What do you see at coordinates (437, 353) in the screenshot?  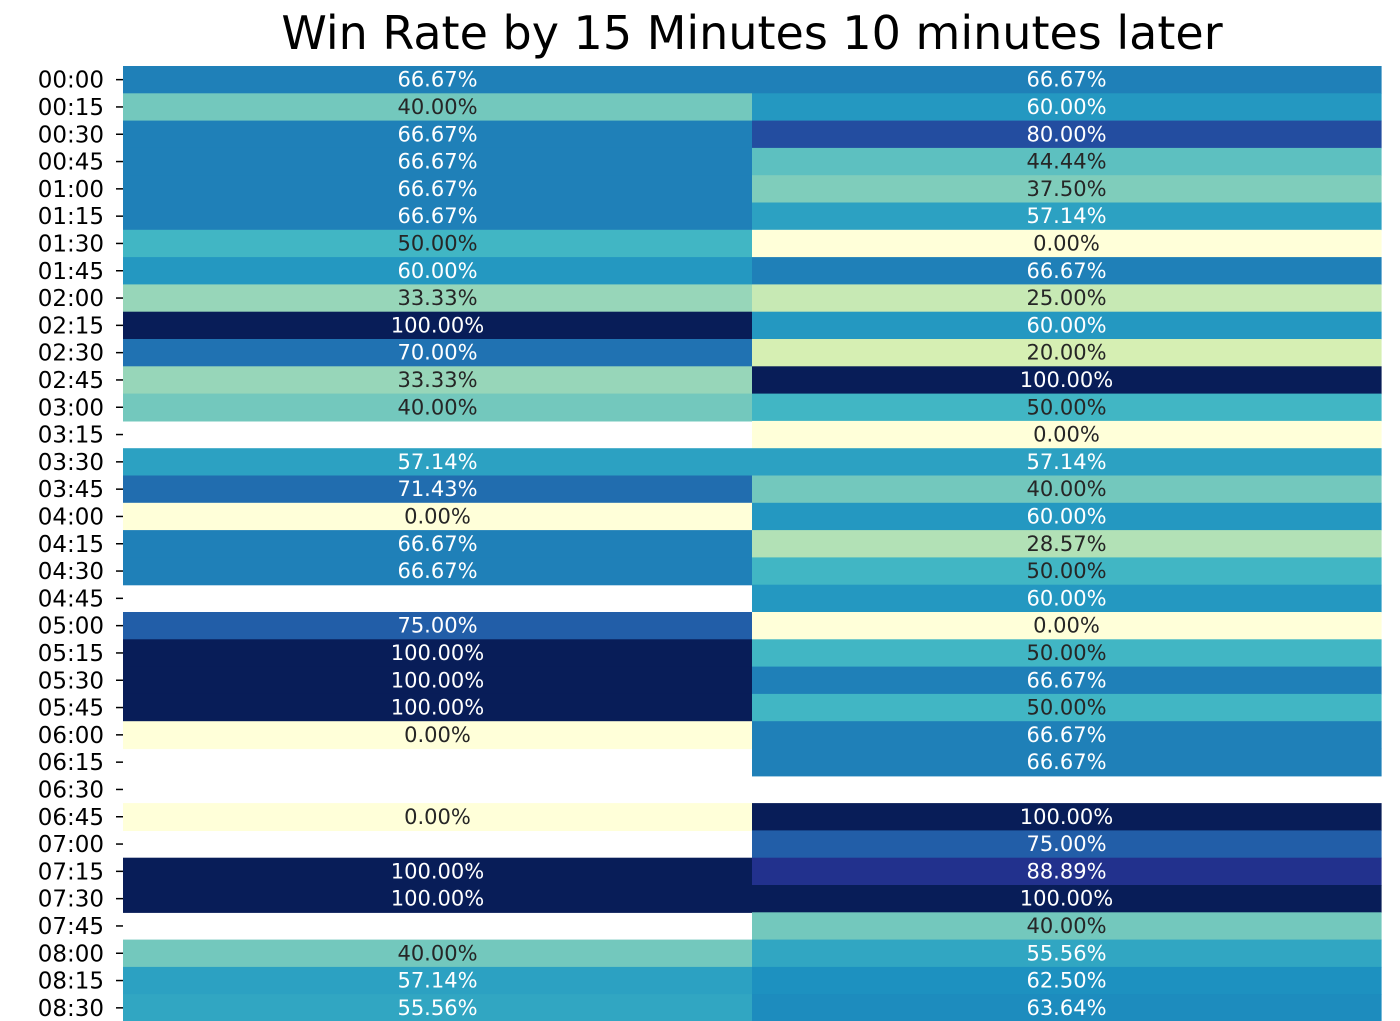 I see `cell-value-label: 70.00%` at bounding box center [437, 353].